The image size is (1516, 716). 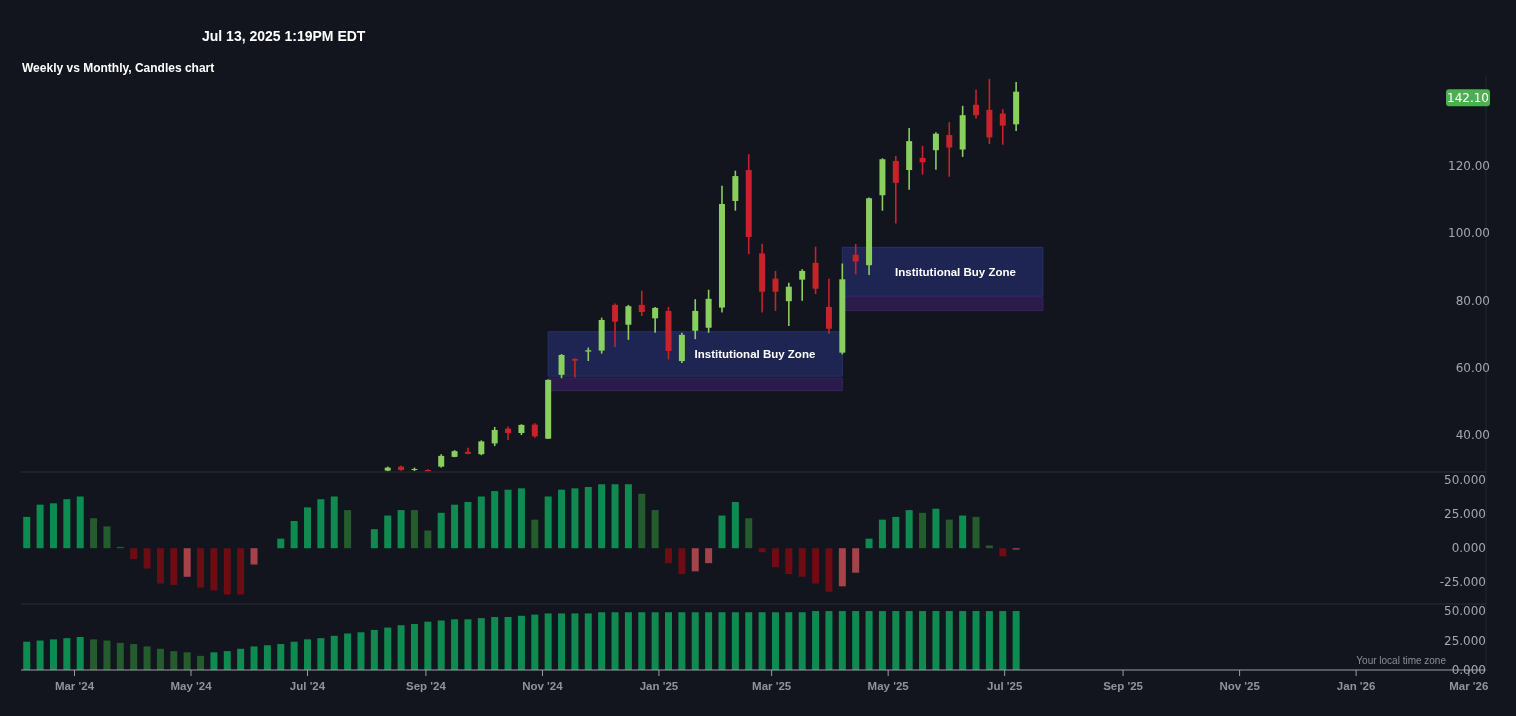 I want to click on x-tick-label: Mar '24, so click(x=74, y=686).